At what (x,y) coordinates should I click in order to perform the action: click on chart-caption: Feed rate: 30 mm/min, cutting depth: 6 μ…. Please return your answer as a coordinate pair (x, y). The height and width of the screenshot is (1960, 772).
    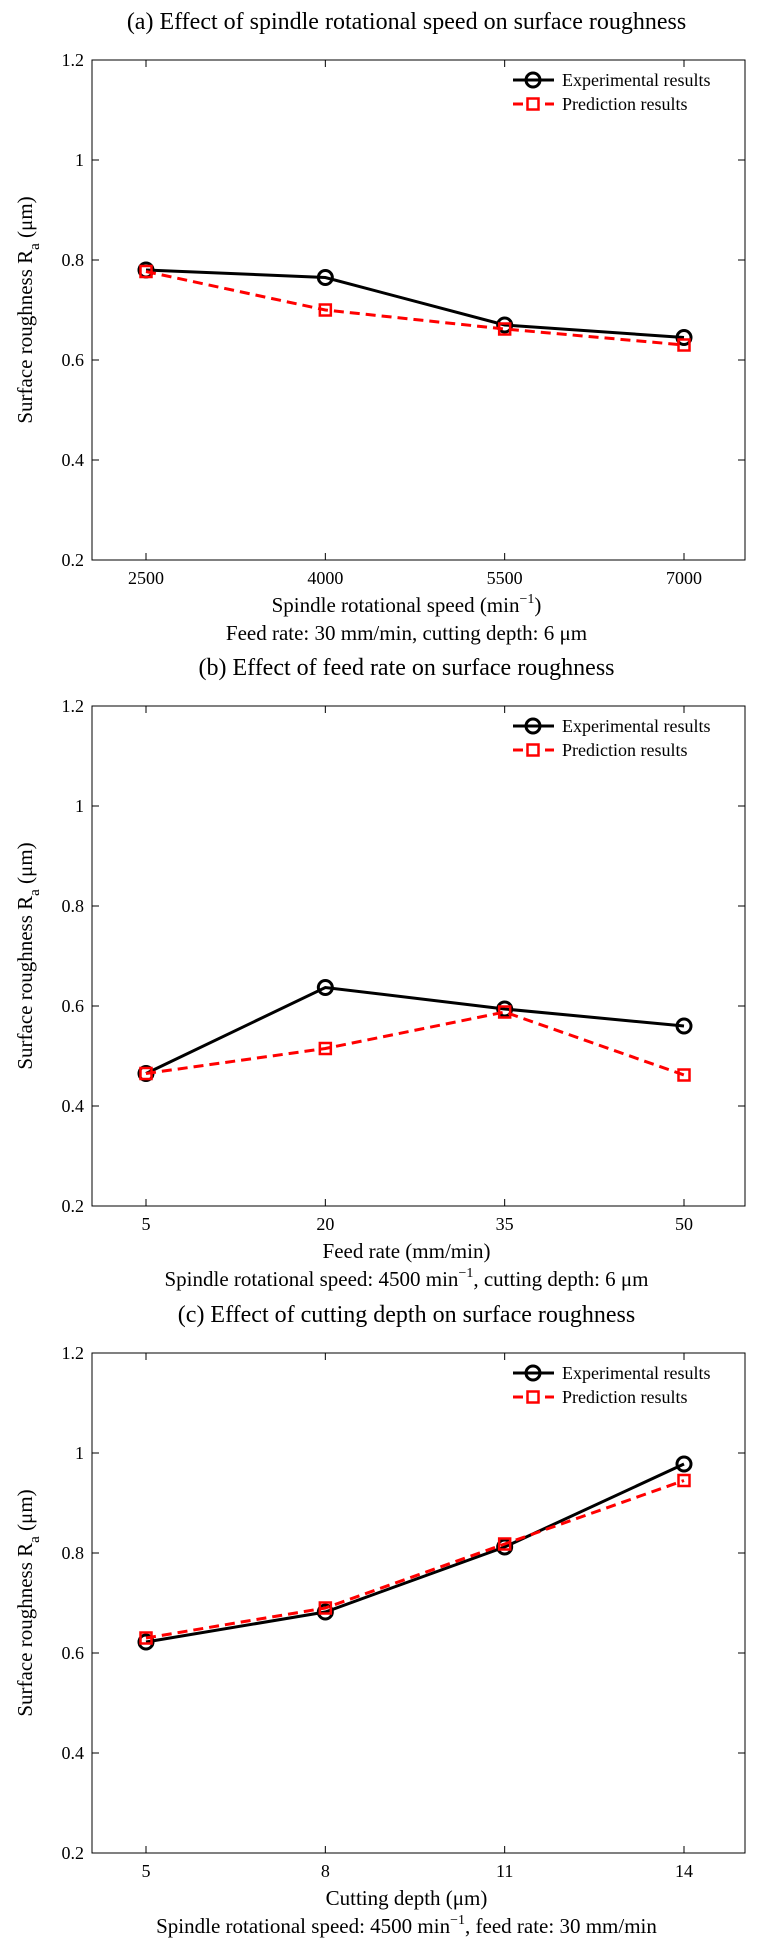
    Looking at the image, I should click on (406, 633).